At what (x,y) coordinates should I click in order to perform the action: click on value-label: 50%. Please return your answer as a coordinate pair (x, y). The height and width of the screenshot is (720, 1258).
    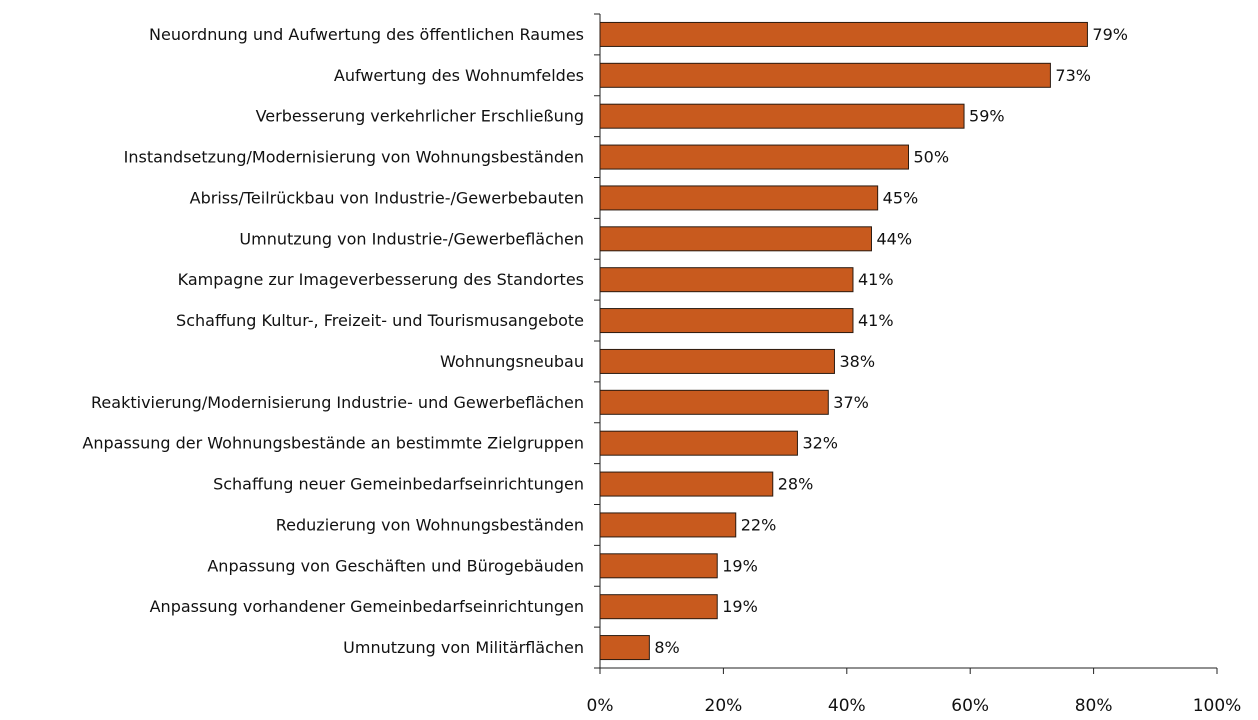
    Looking at the image, I should click on (932, 157).